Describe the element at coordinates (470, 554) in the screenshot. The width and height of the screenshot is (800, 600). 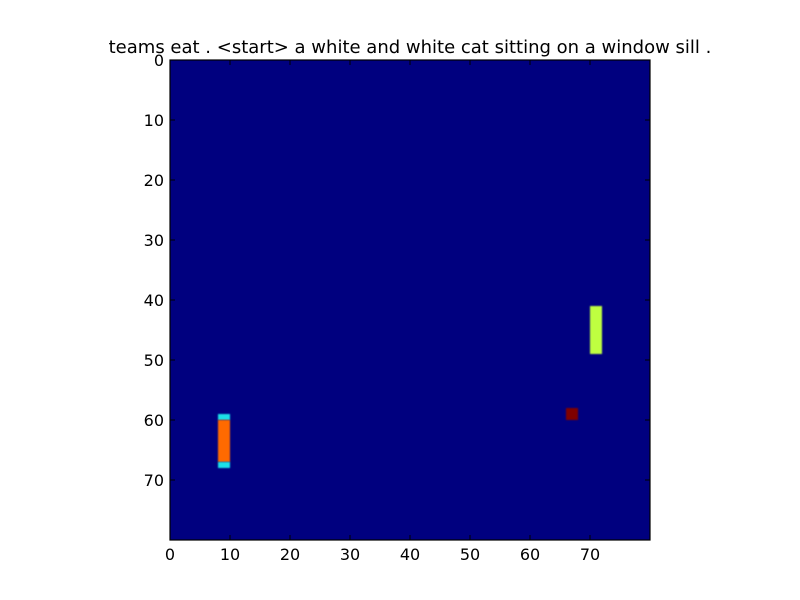
I see `x-tick-label: 50` at that location.